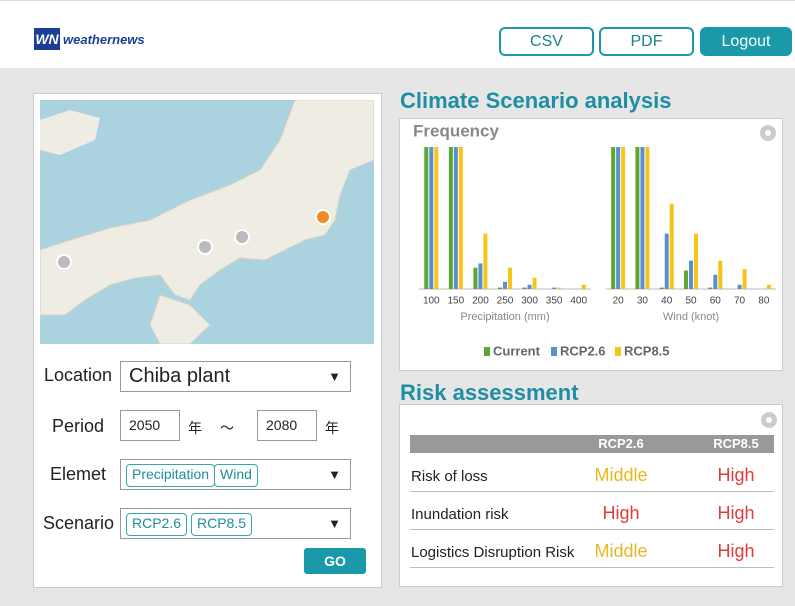  What do you see at coordinates (546, 41) in the screenshot?
I see `csv-button: CSV` at bounding box center [546, 41].